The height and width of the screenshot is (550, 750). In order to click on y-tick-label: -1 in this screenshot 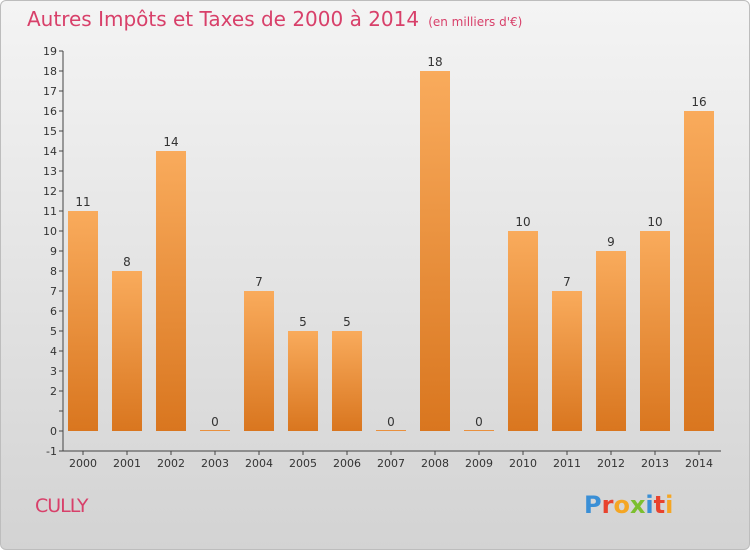, I will do `click(51, 451)`.